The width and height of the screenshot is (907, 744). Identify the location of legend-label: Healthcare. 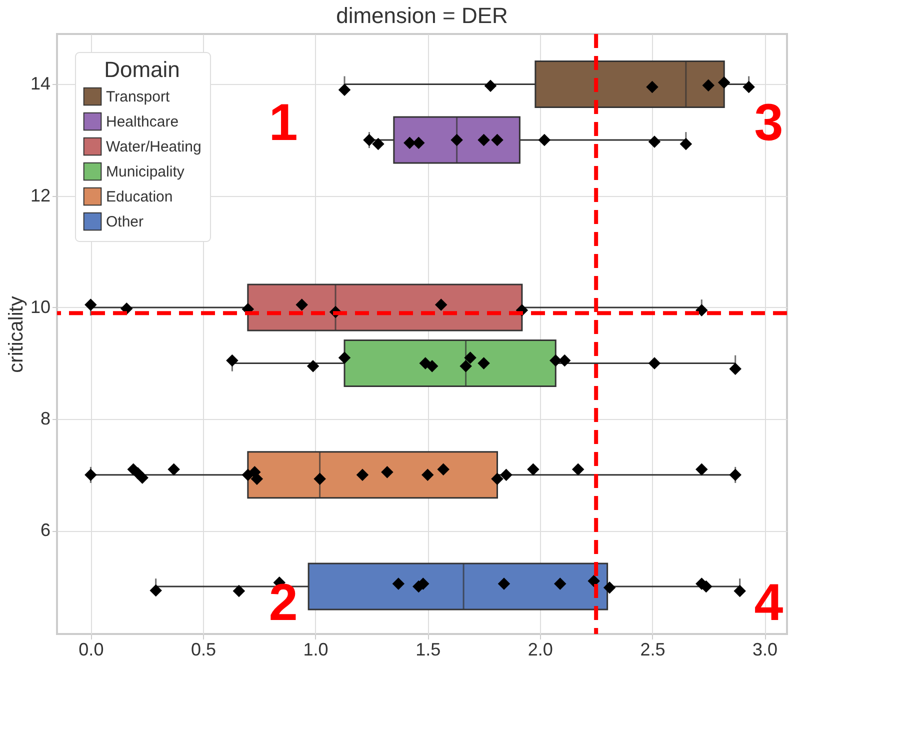
(142, 122).